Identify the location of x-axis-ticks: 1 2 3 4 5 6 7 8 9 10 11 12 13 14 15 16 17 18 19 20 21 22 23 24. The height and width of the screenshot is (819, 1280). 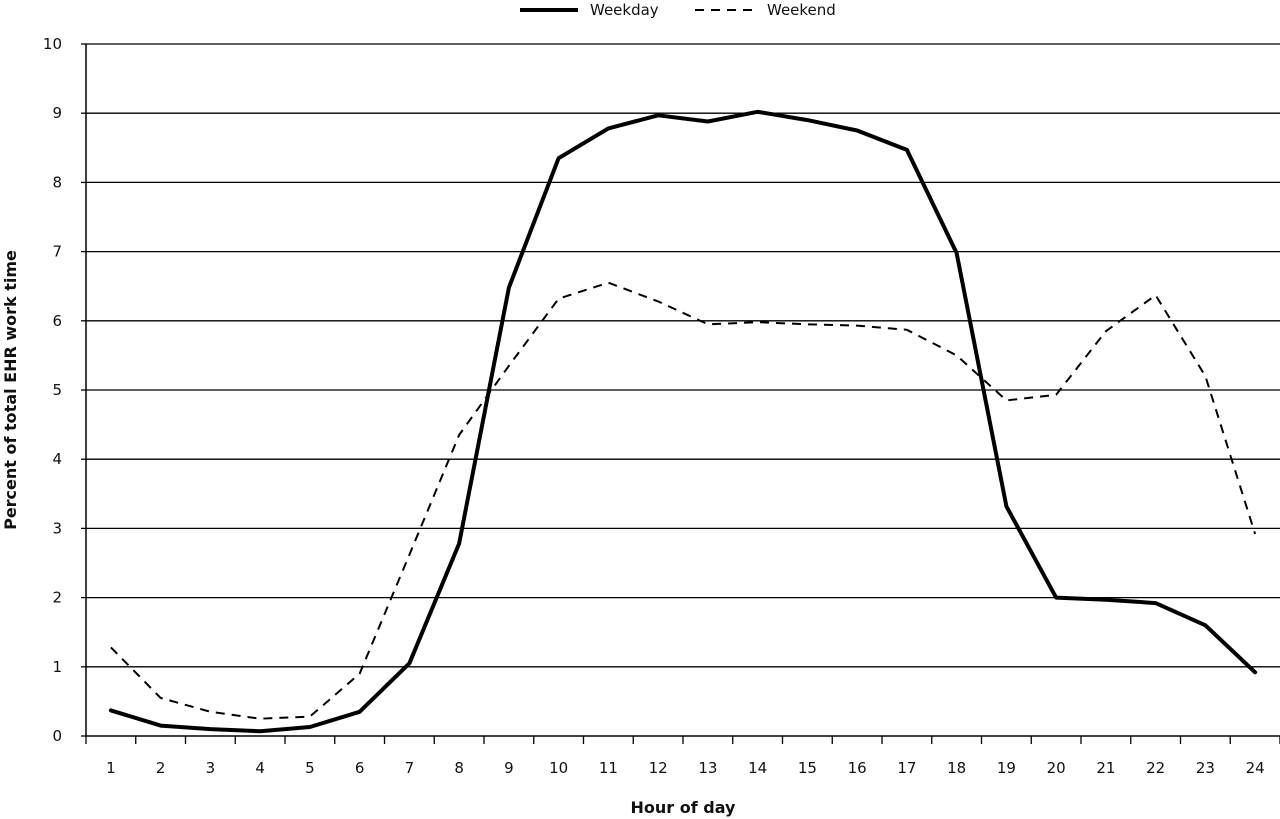
(682, 756).